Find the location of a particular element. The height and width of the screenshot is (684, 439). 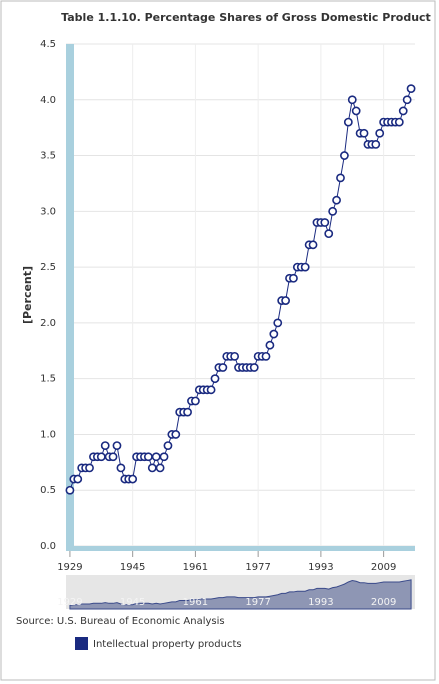

navigator-label: 1929 is located at coordinates (69, 602).